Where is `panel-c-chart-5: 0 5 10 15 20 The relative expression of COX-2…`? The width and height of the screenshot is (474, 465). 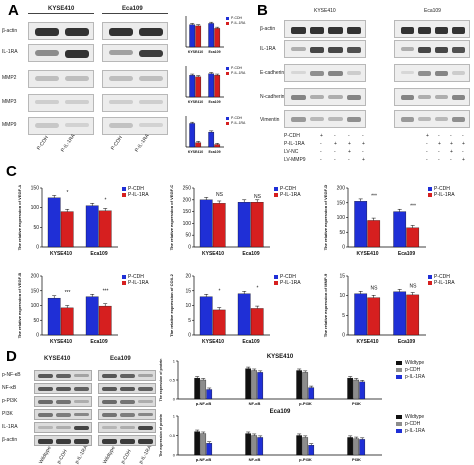 panel-c-chart-5: 0 5 10 15 20 The relative expression of COX-2… is located at coordinates (235, 309).